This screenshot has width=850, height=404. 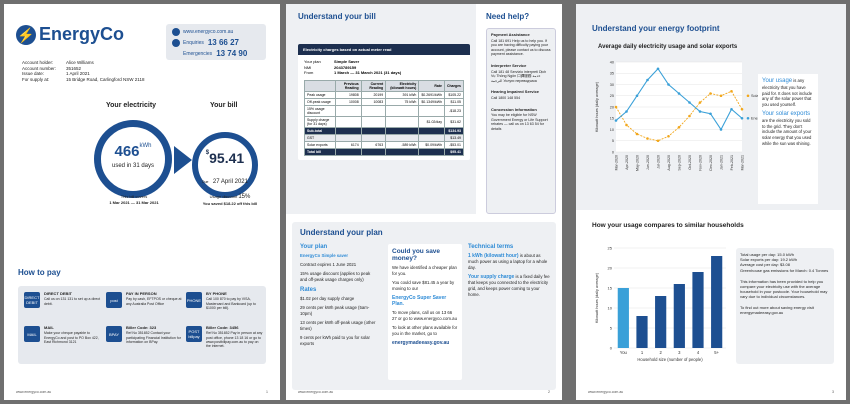 I want to click on account-label: Issue date:, so click(x=33, y=73).